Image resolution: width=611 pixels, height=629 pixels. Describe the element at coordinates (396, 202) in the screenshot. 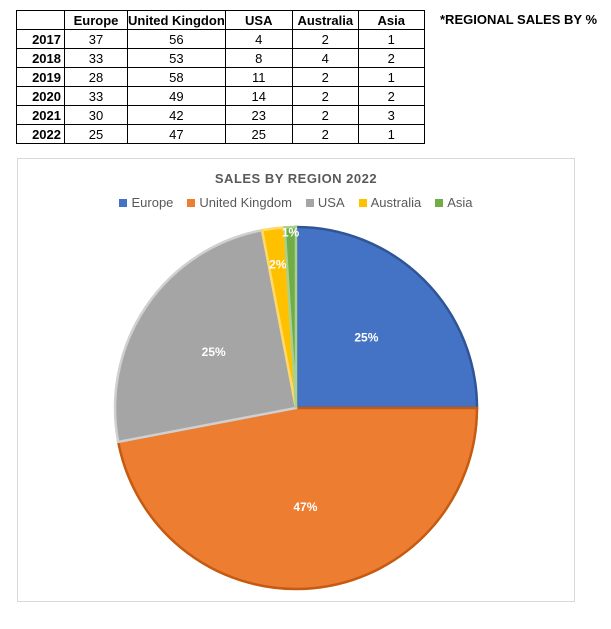

I see `legend-label: Australia` at that location.